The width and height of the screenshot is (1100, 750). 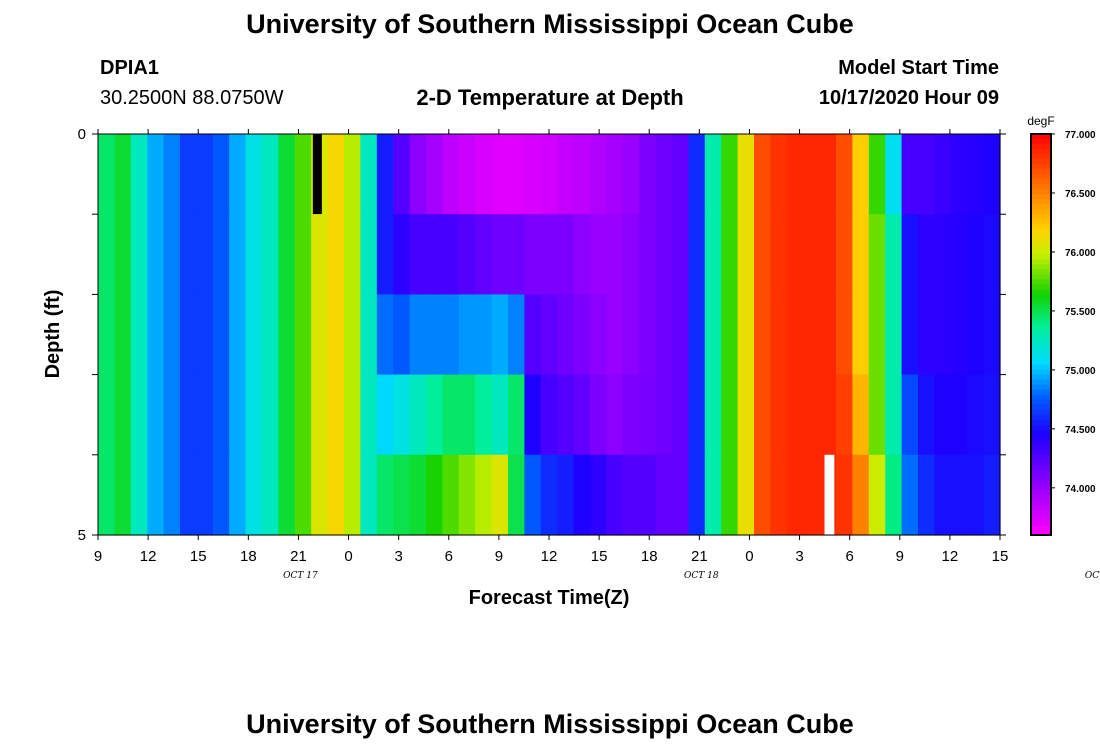 What do you see at coordinates (129, 68) in the screenshot?
I see `station-id: DPIA1` at bounding box center [129, 68].